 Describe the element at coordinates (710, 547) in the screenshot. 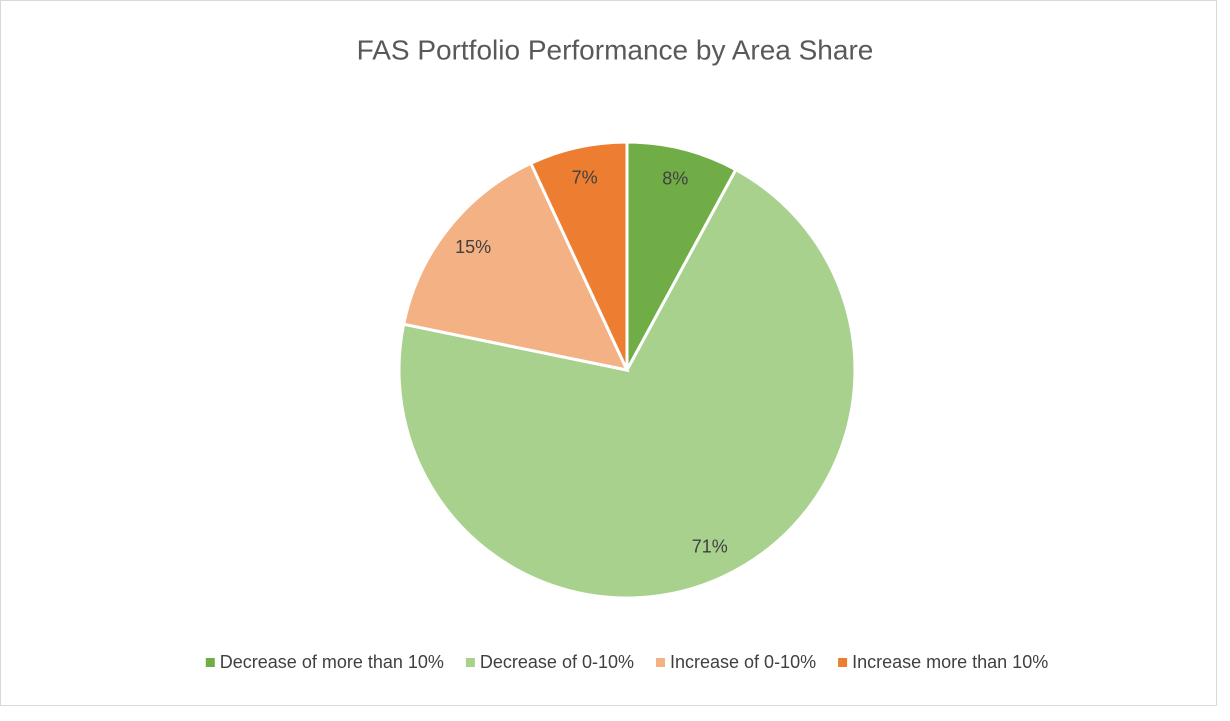

I see `data-label: 71%` at that location.